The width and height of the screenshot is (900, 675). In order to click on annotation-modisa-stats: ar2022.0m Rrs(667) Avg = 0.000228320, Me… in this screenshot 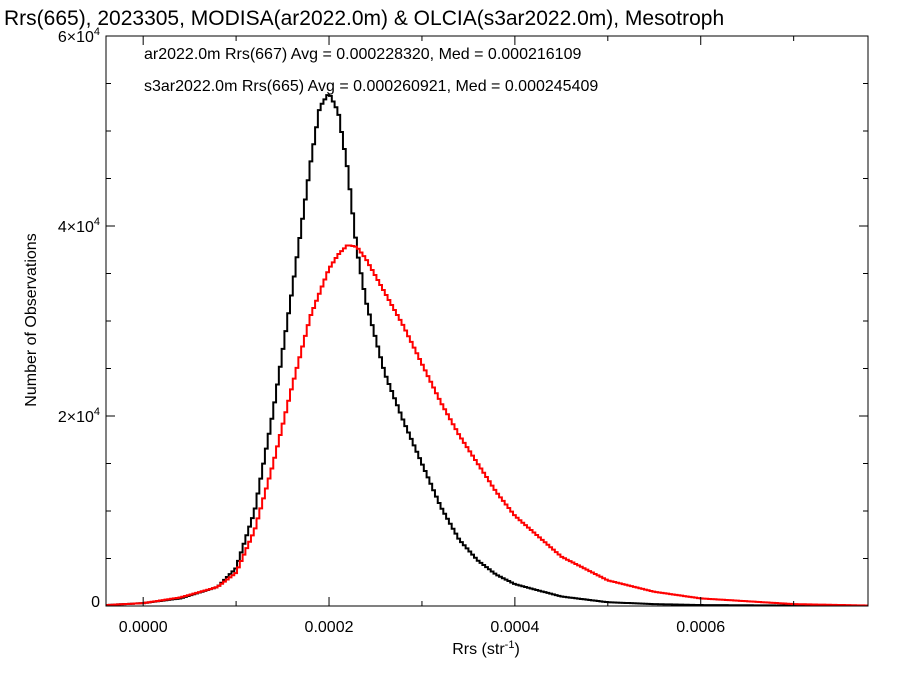, I will do `click(362, 54)`.